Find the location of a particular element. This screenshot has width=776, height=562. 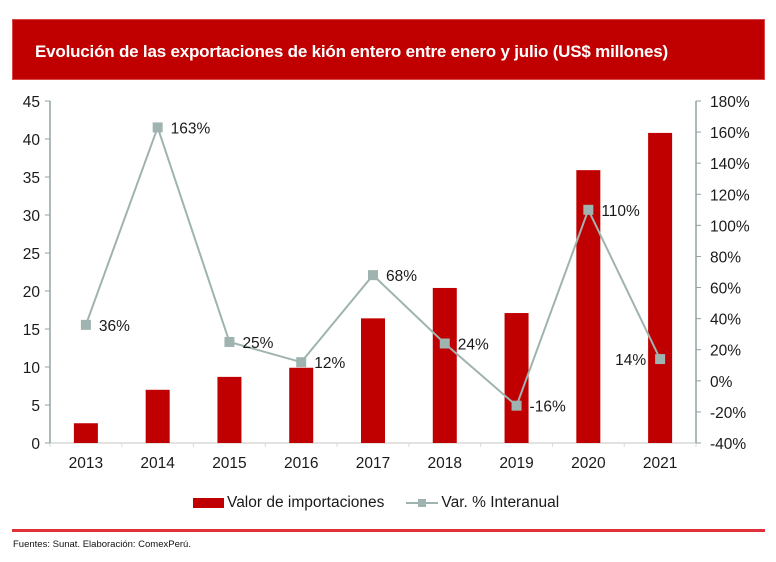

left-tick-label: 45 is located at coordinates (31, 102).